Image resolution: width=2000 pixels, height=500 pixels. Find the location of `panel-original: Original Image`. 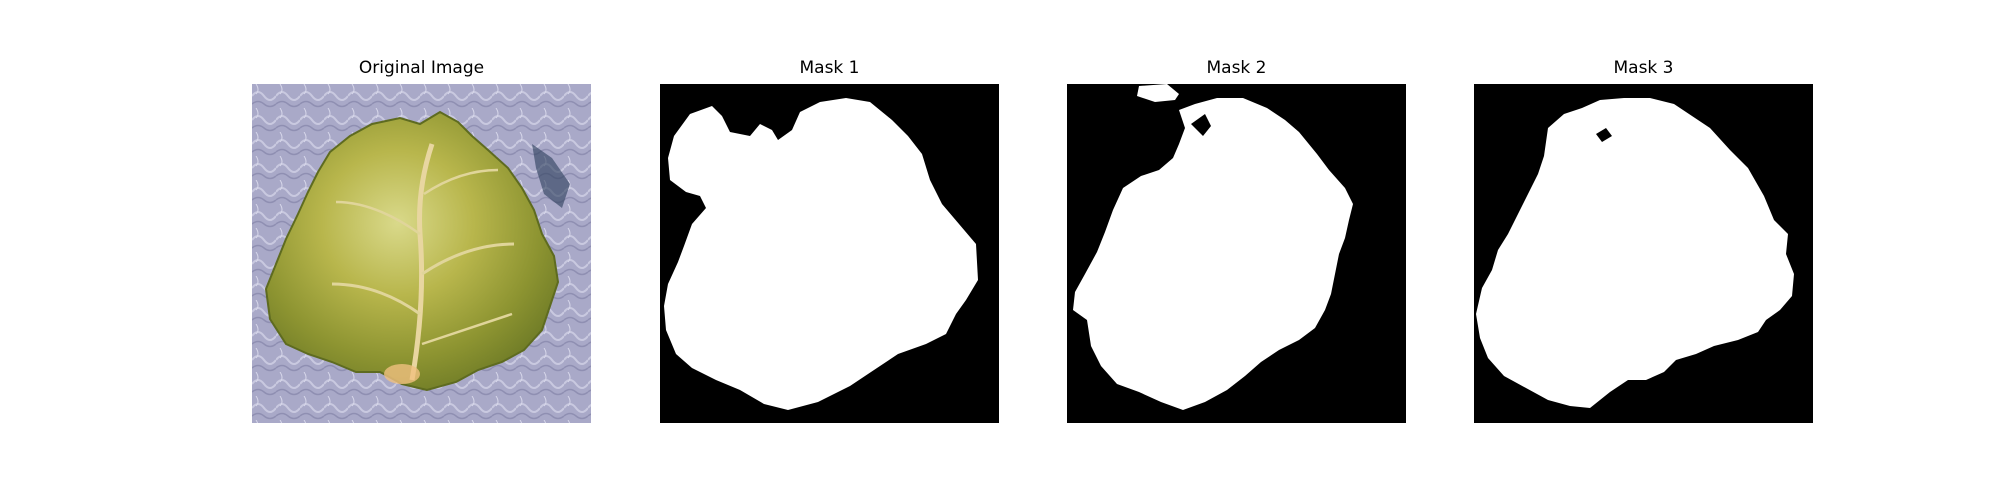

panel-original: Original Image is located at coordinates (421, 215).